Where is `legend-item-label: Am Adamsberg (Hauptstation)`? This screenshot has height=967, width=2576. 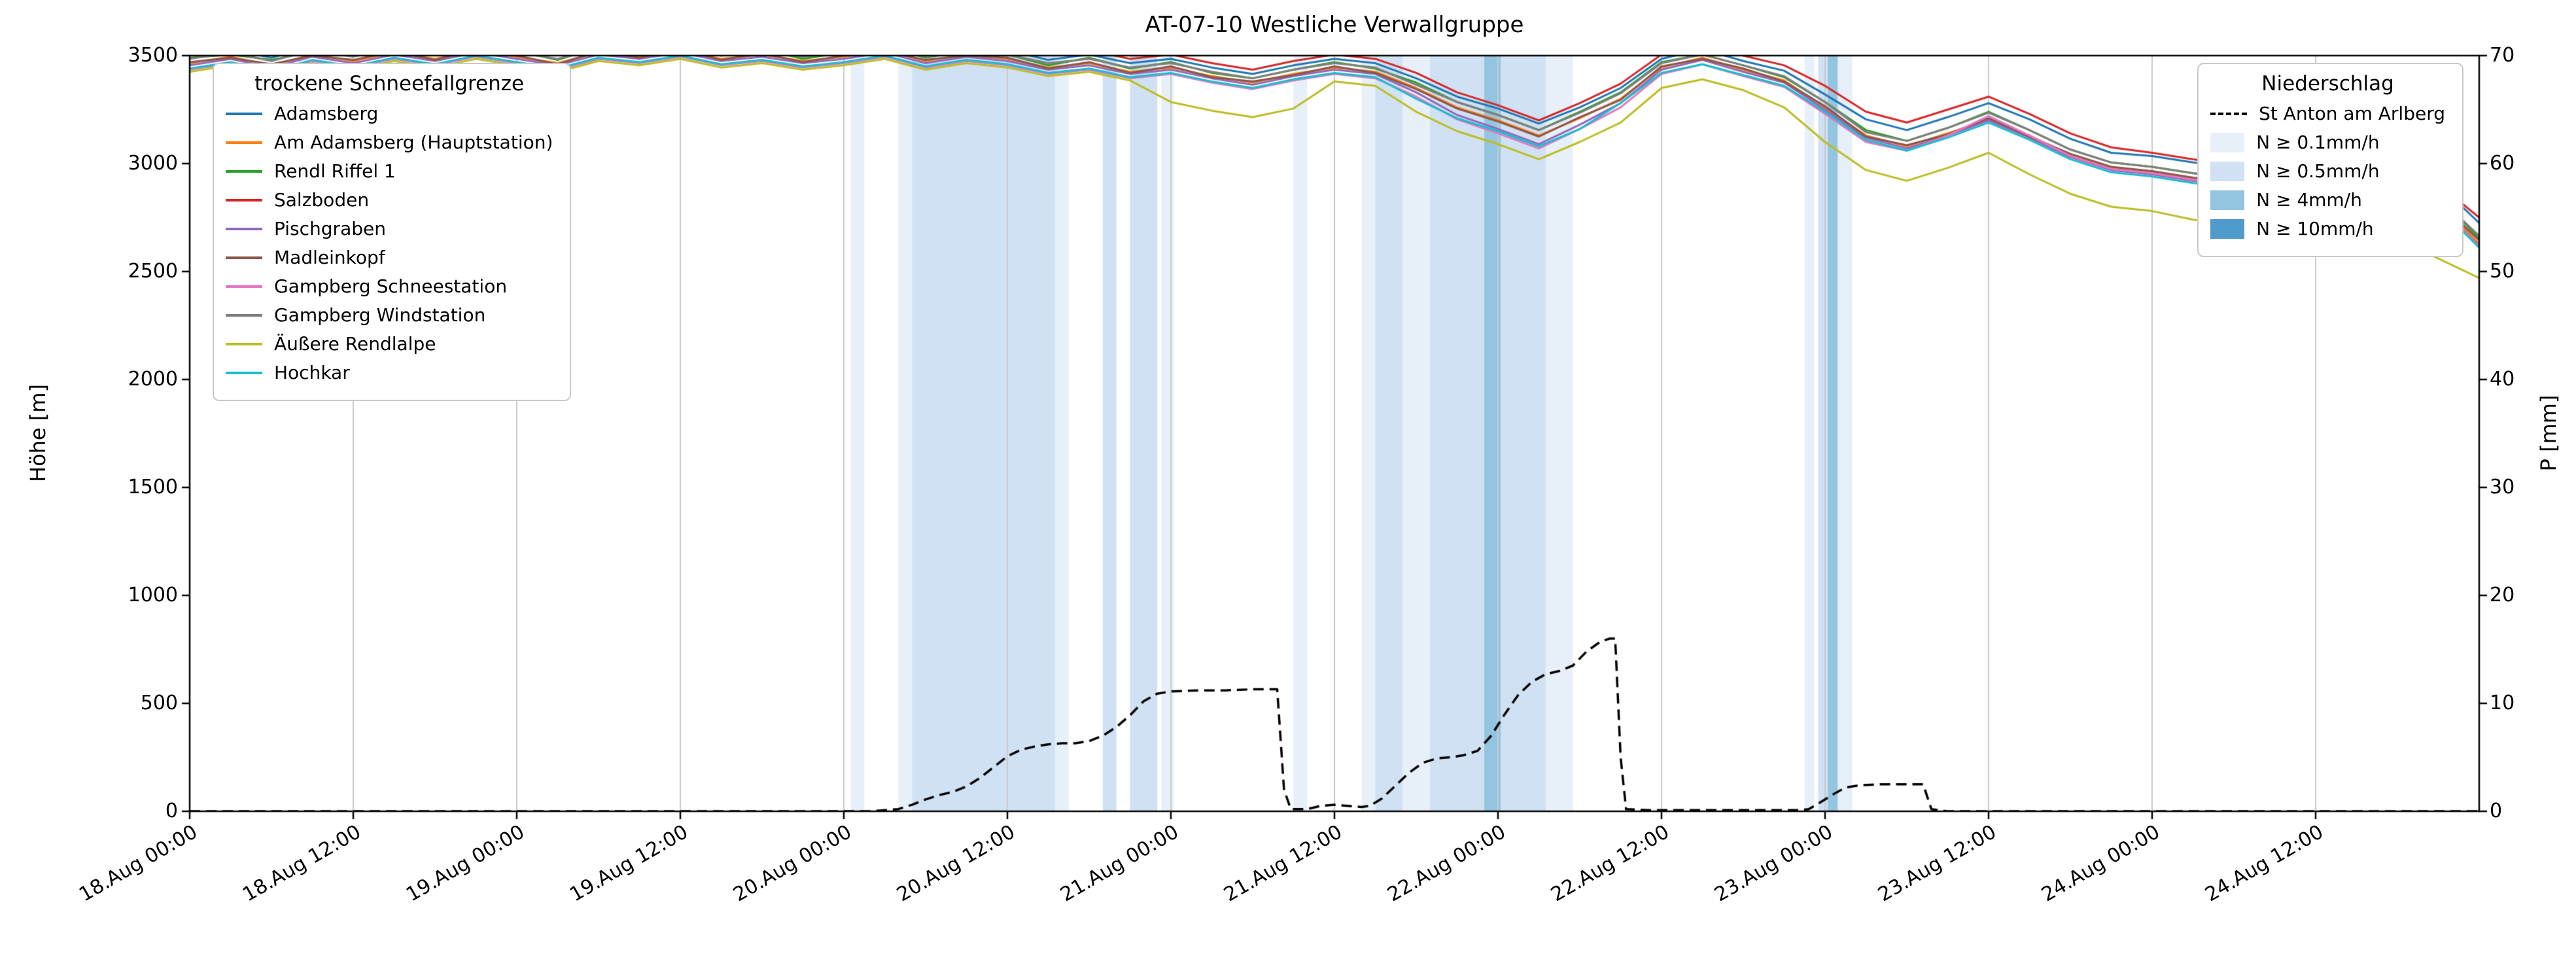
legend-item-label: Am Adamsberg (Hauptstation) is located at coordinates (414, 142).